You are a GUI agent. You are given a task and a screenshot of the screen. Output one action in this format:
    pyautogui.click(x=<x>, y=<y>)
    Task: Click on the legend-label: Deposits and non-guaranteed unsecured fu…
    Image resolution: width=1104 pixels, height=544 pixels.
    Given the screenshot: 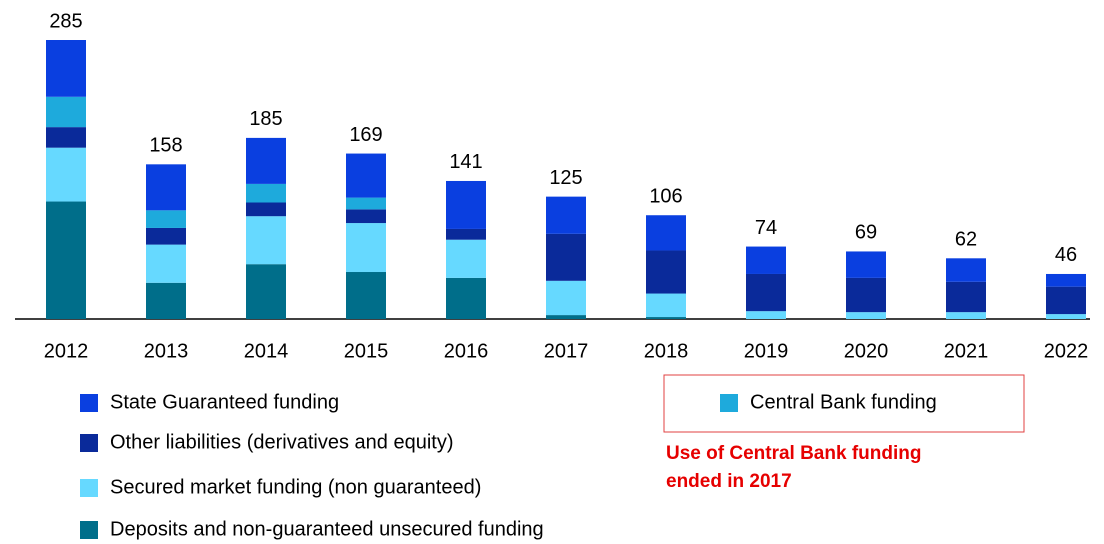 What is the action you would take?
    pyautogui.click(x=327, y=529)
    